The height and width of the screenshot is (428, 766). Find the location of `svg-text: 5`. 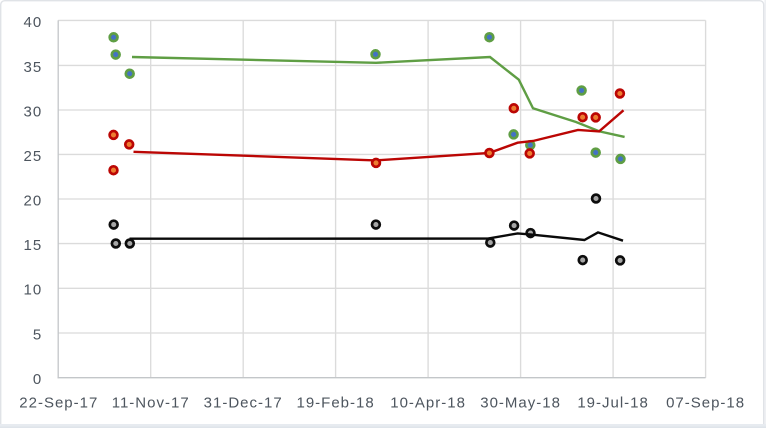

svg-text: 5 is located at coordinates (37, 334).